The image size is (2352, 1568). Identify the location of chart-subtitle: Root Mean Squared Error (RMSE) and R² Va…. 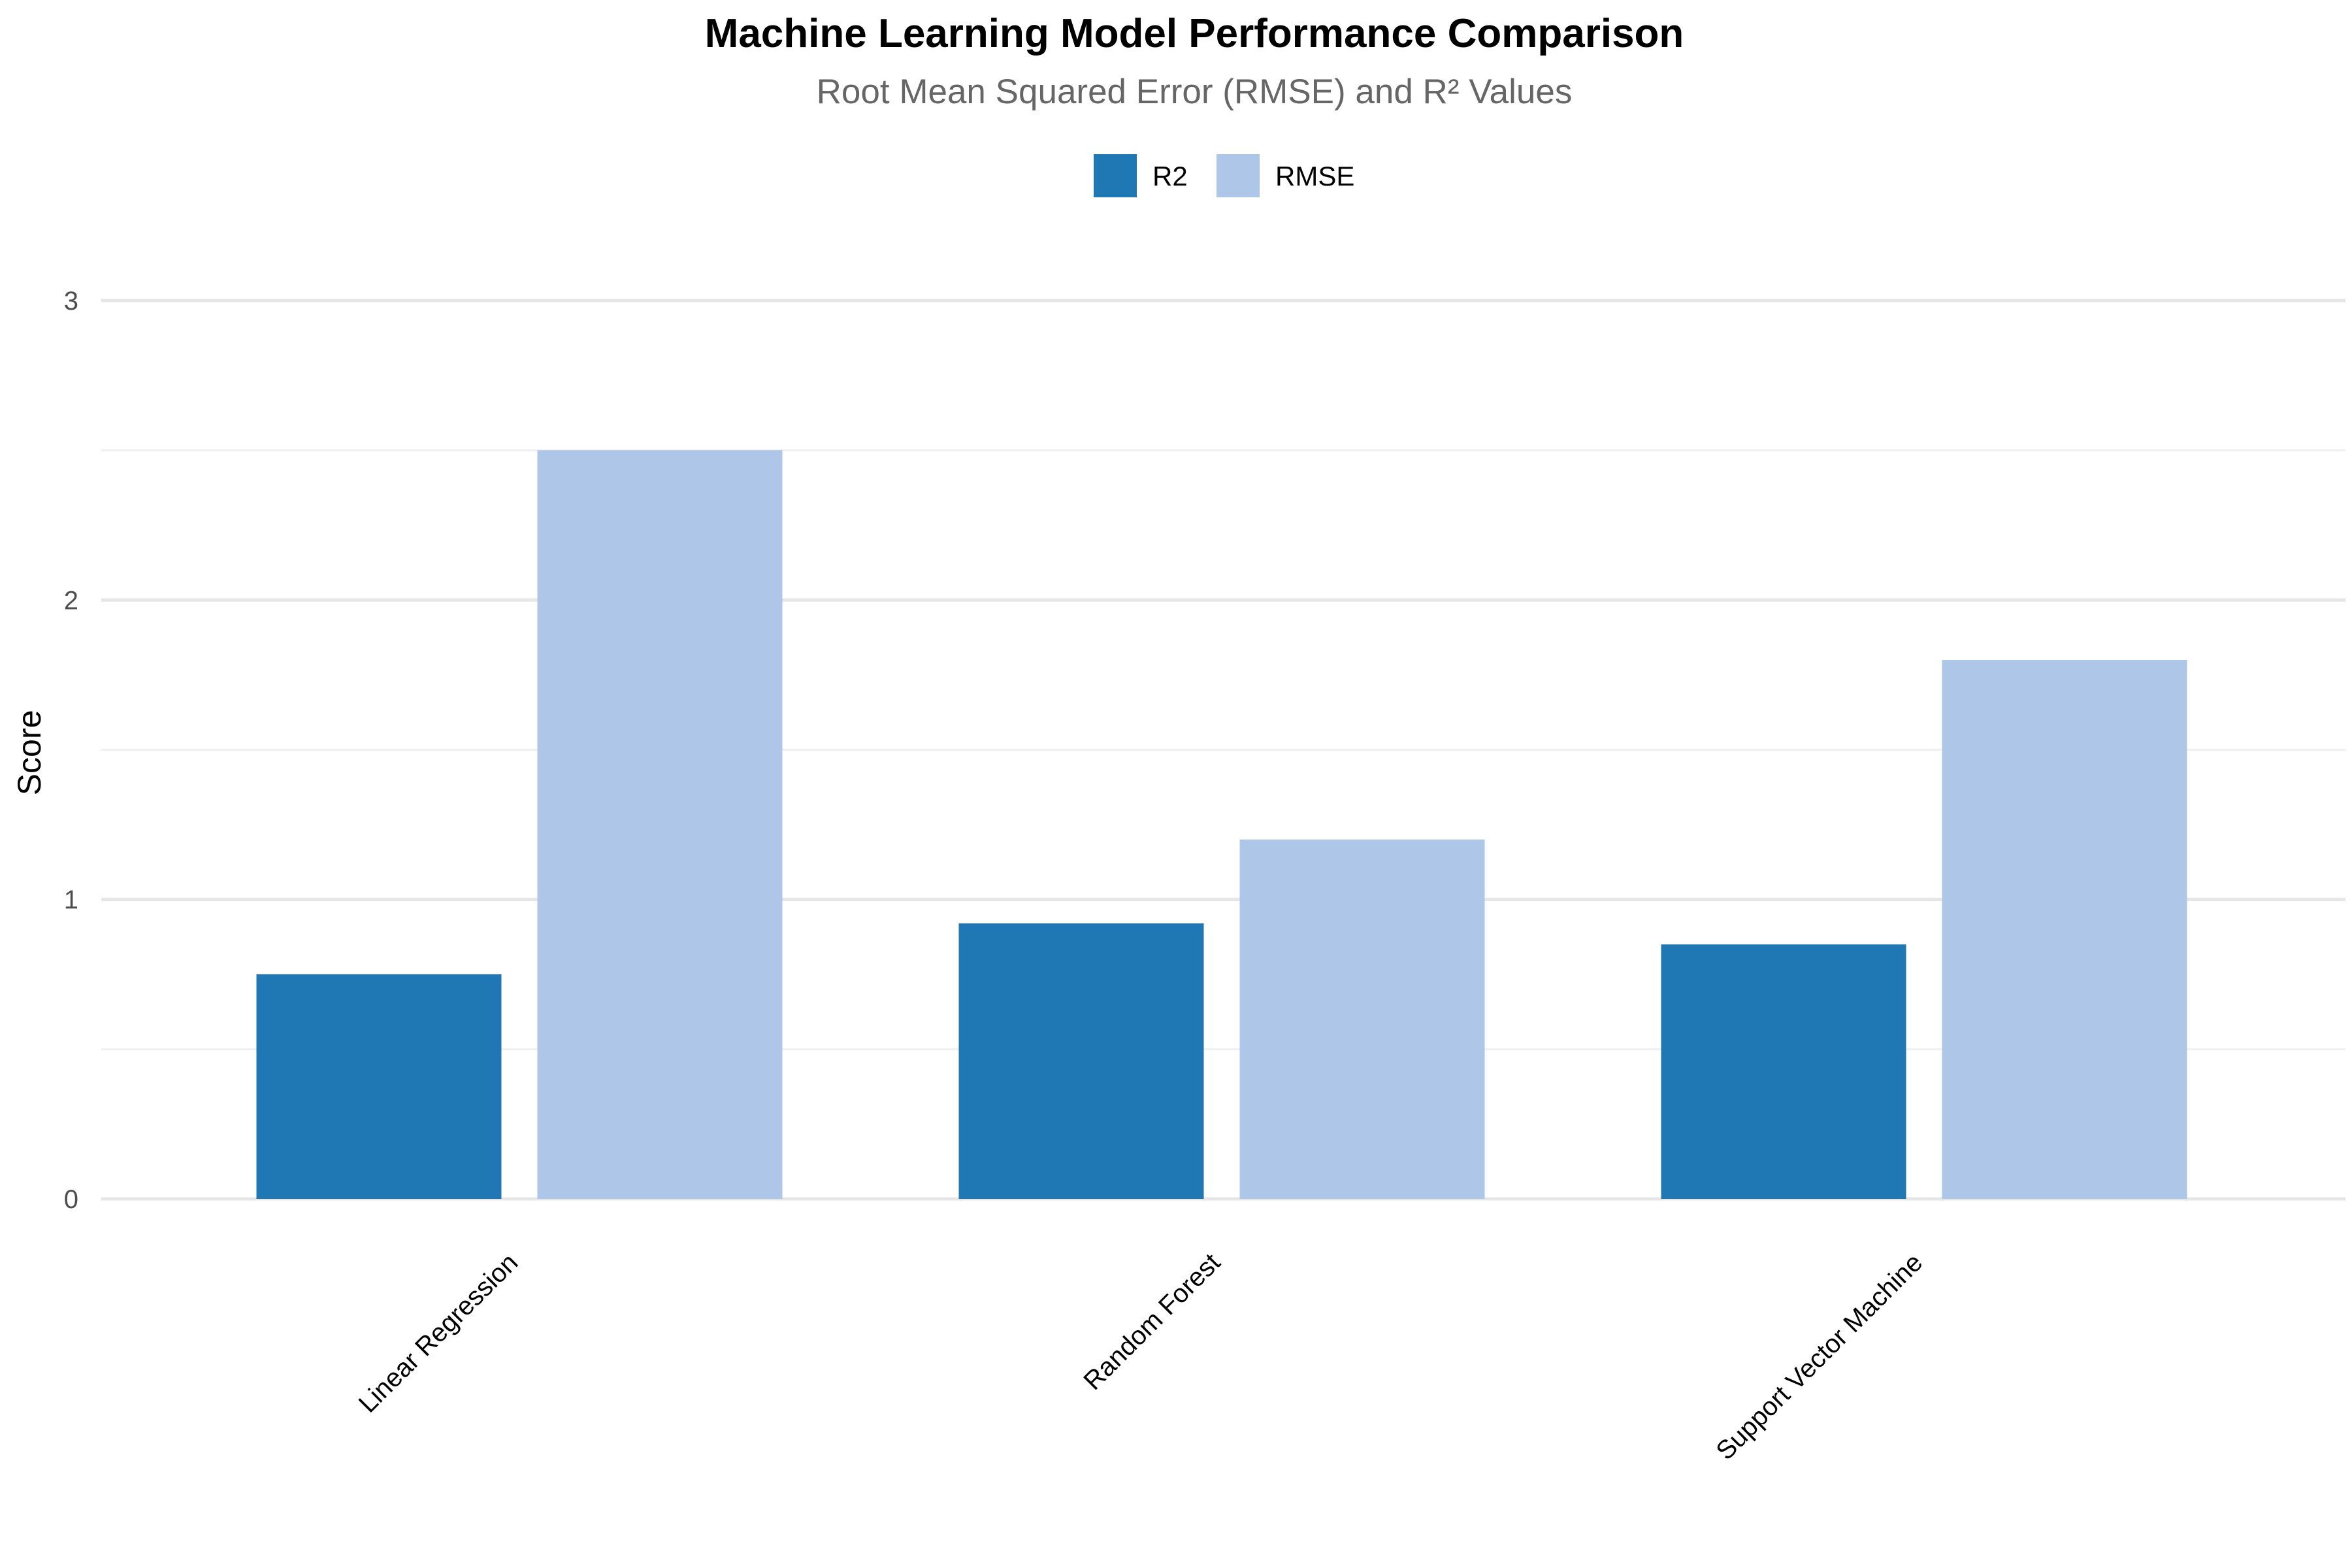
(1195, 92).